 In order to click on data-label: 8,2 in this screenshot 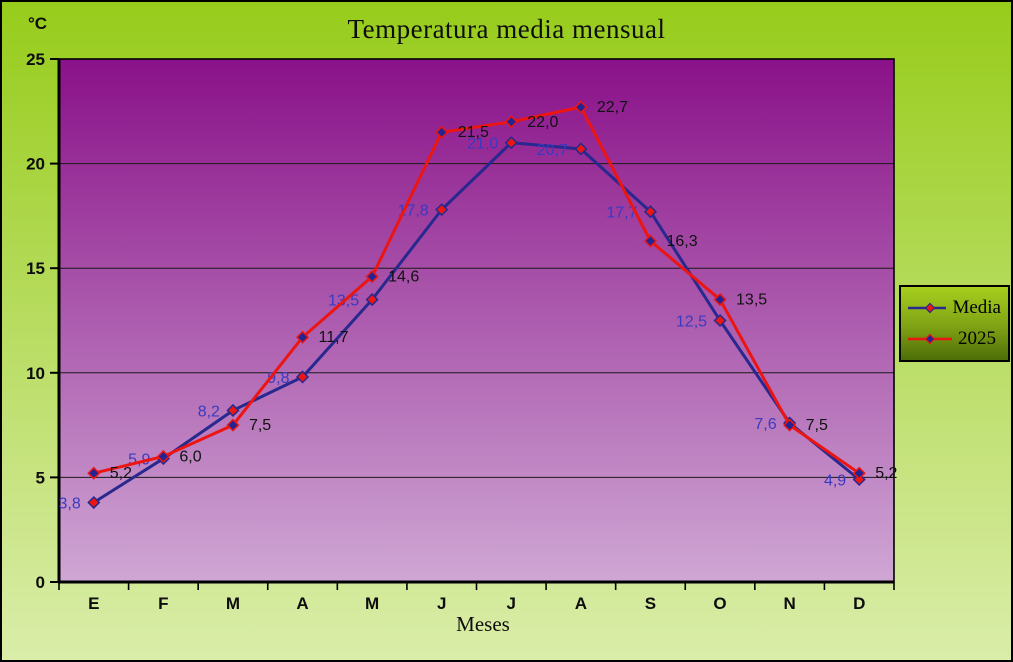, I will do `click(209, 411)`.